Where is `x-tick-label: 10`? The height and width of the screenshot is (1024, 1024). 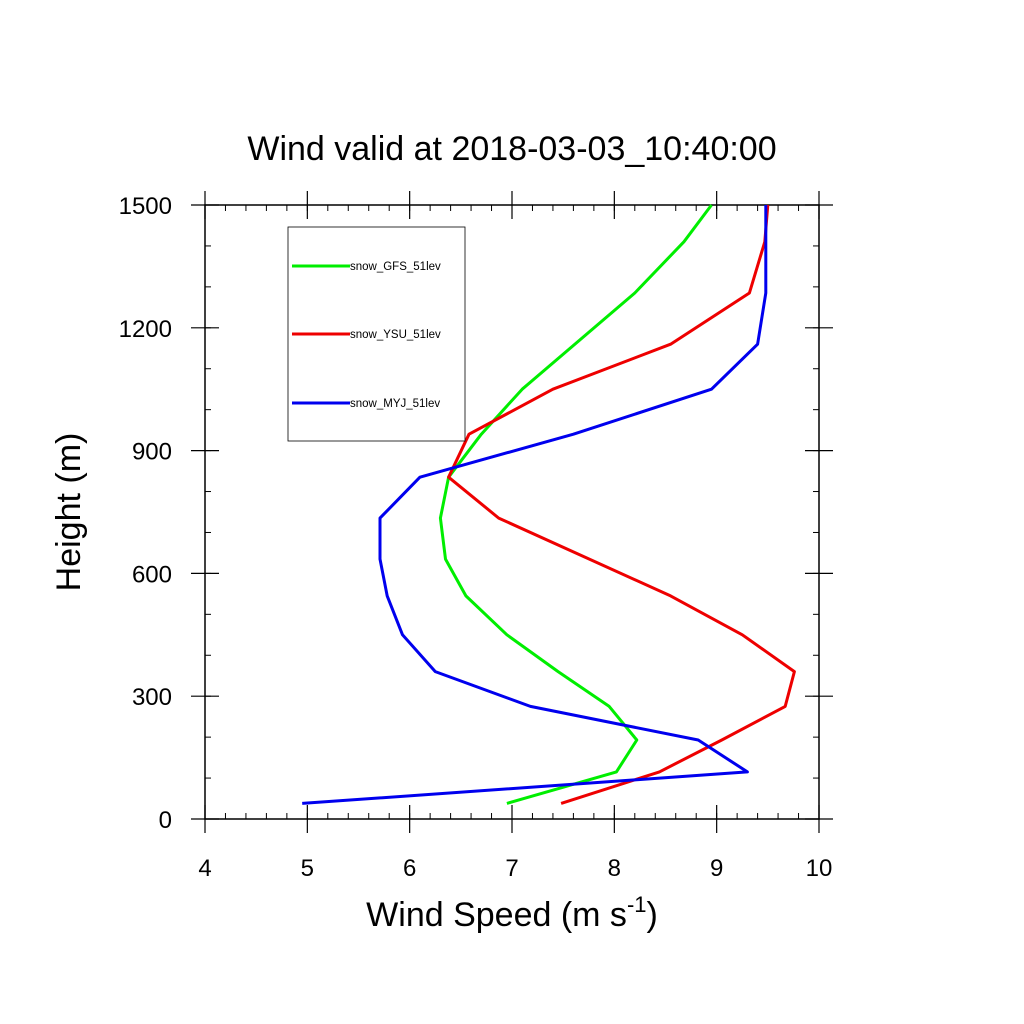
x-tick-label: 10 is located at coordinates (819, 868).